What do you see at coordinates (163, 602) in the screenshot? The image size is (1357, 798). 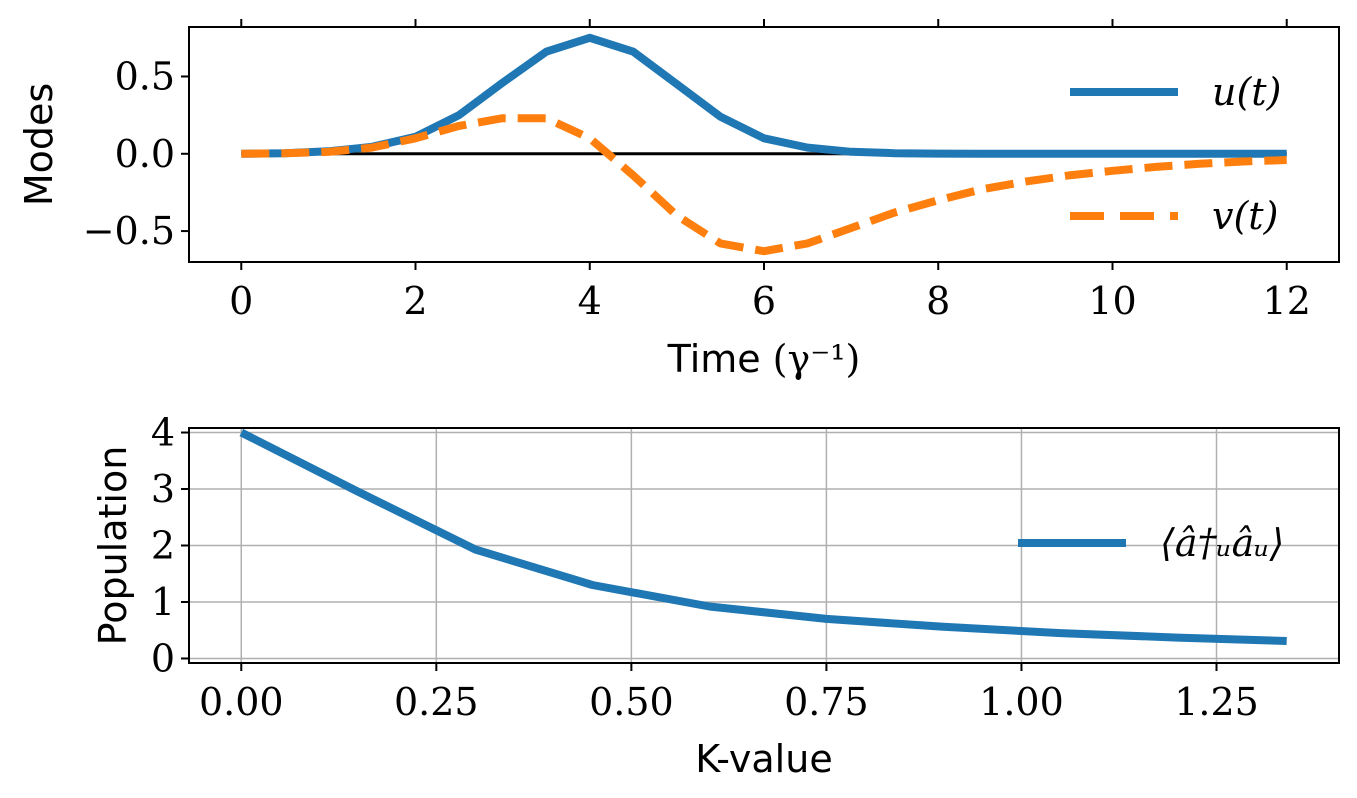 I see `y-tick-label: 1` at bounding box center [163, 602].